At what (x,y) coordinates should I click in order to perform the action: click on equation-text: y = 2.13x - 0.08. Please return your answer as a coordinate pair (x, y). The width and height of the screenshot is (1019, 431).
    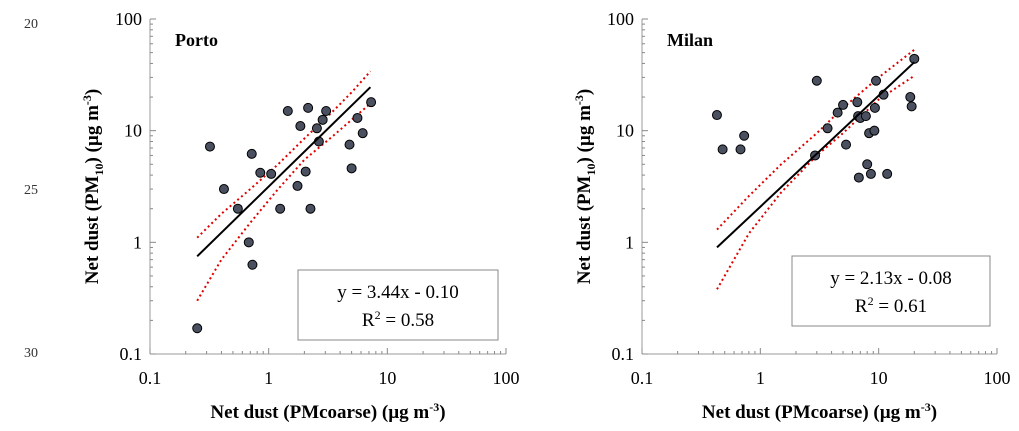
    Looking at the image, I should click on (891, 278).